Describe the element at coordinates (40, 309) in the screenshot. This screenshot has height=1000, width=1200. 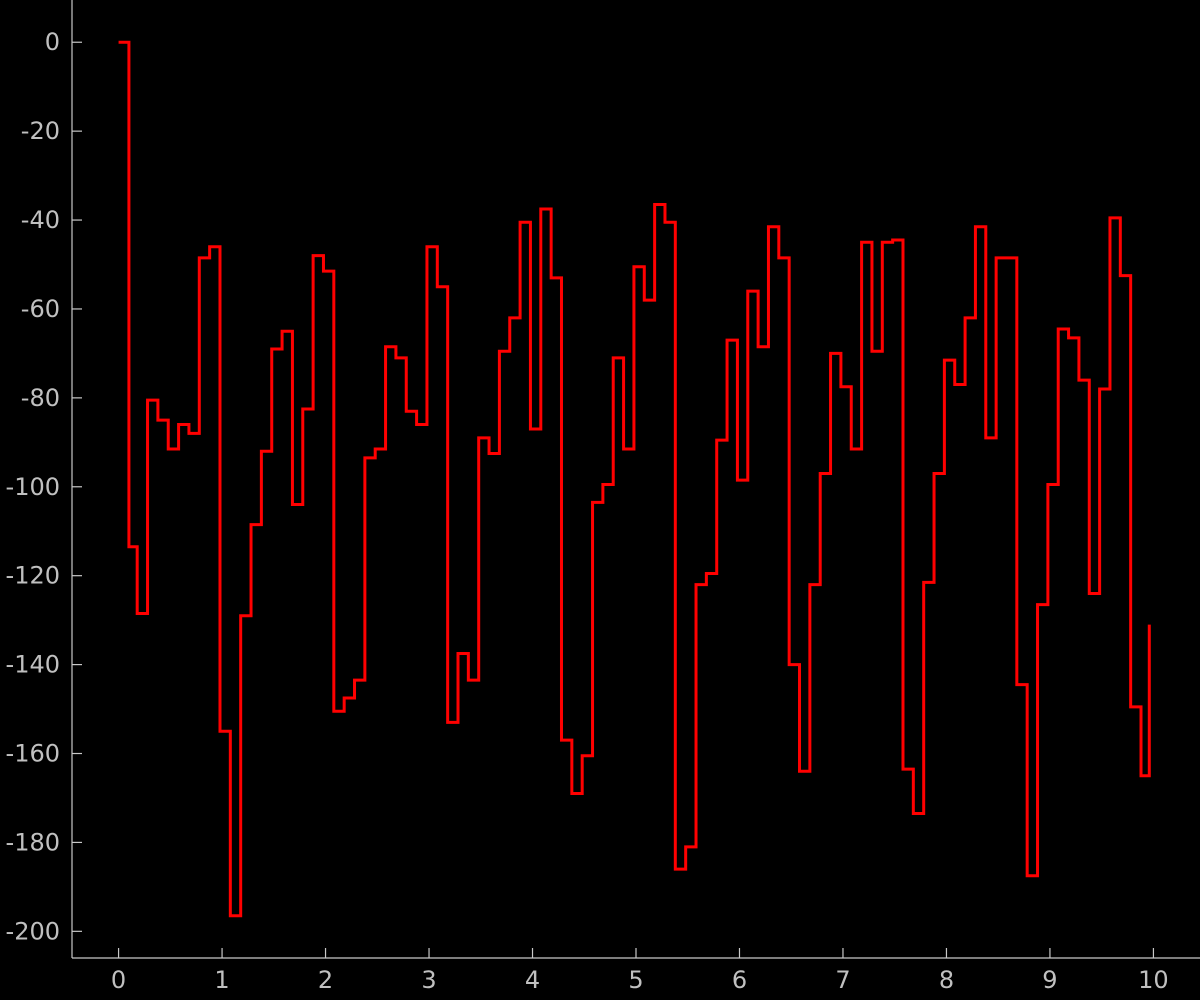
I see `y-tick-label: -60` at that location.